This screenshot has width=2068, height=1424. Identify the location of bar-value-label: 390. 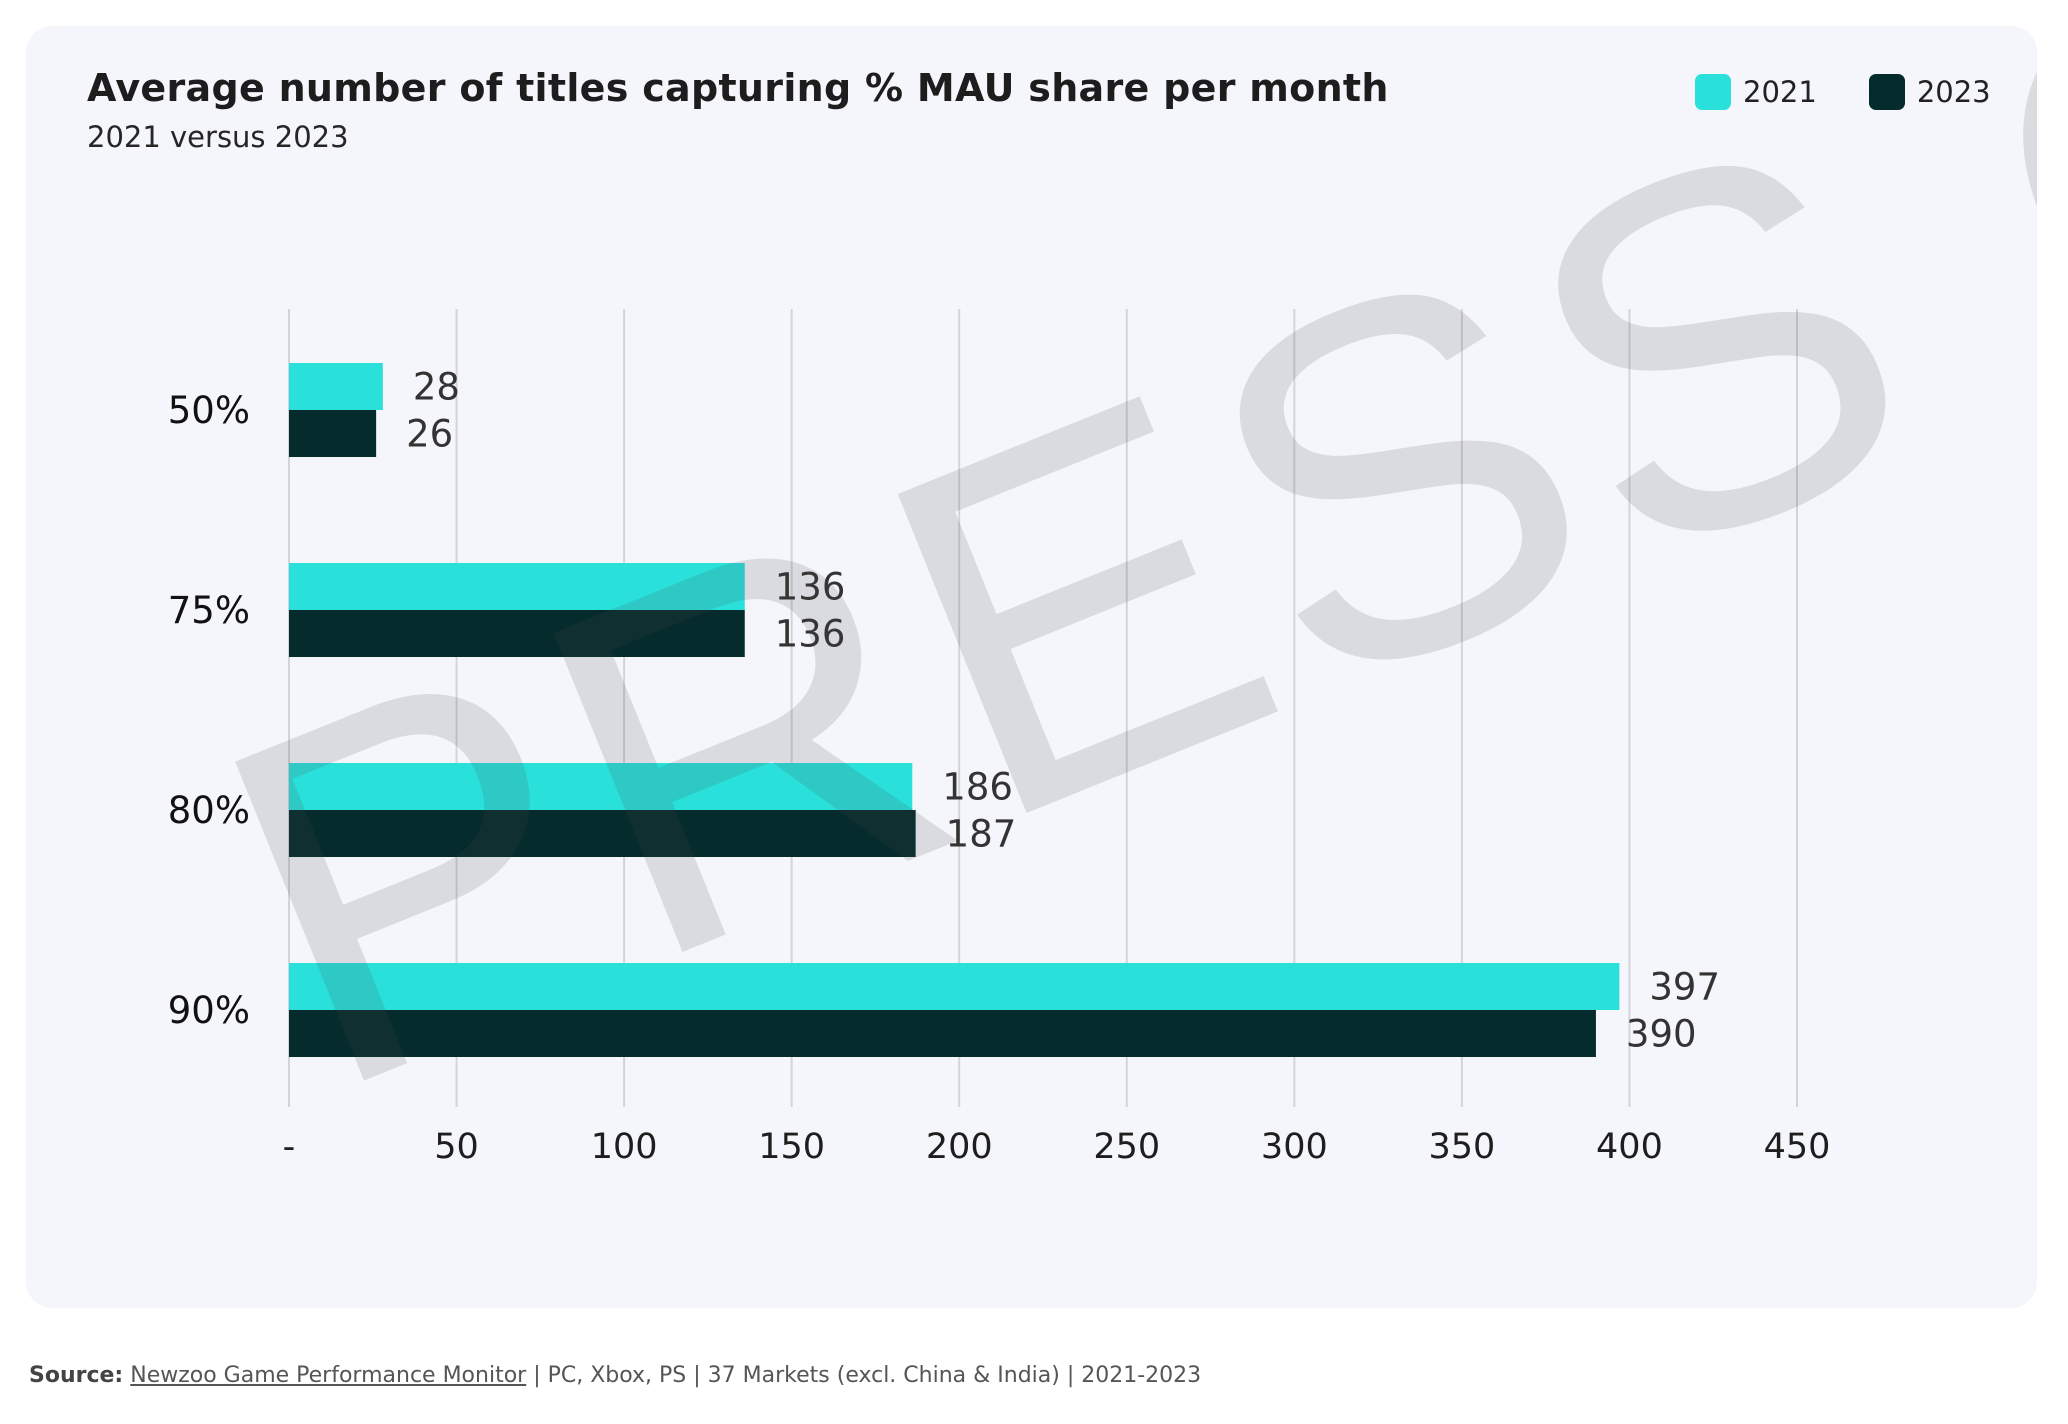
(1661, 1034).